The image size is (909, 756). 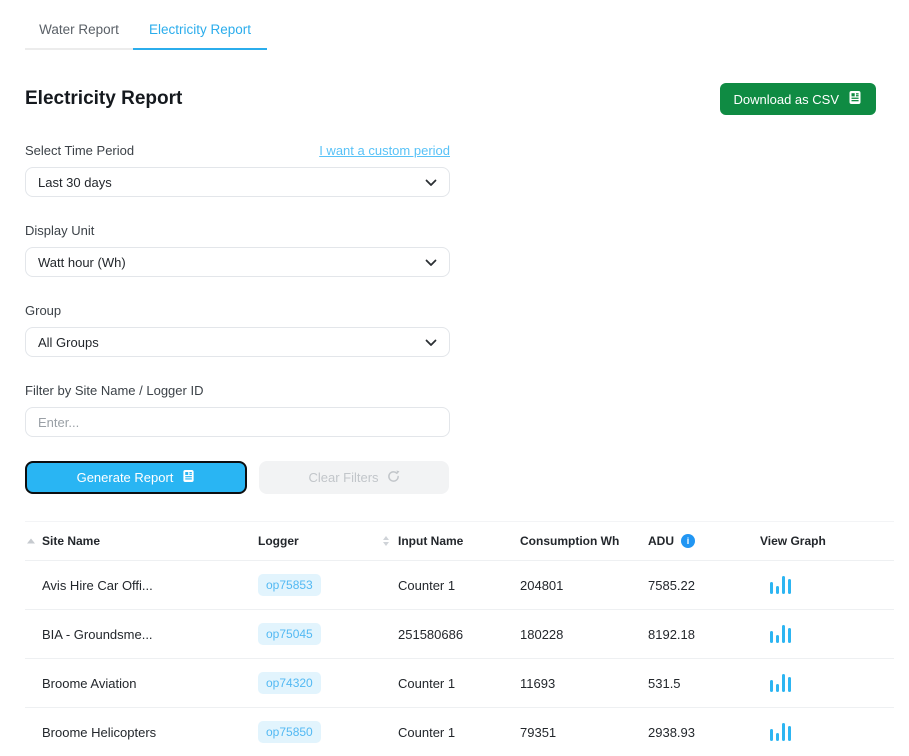 I want to click on logger-badge: op74320, so click(x=289, y=683).